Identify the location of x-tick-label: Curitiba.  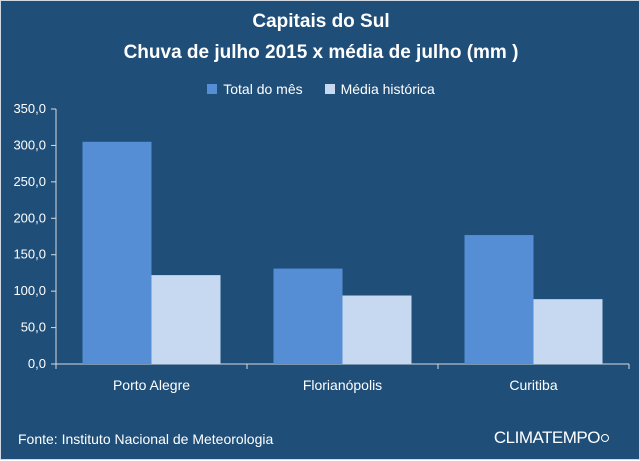
(533, 385).